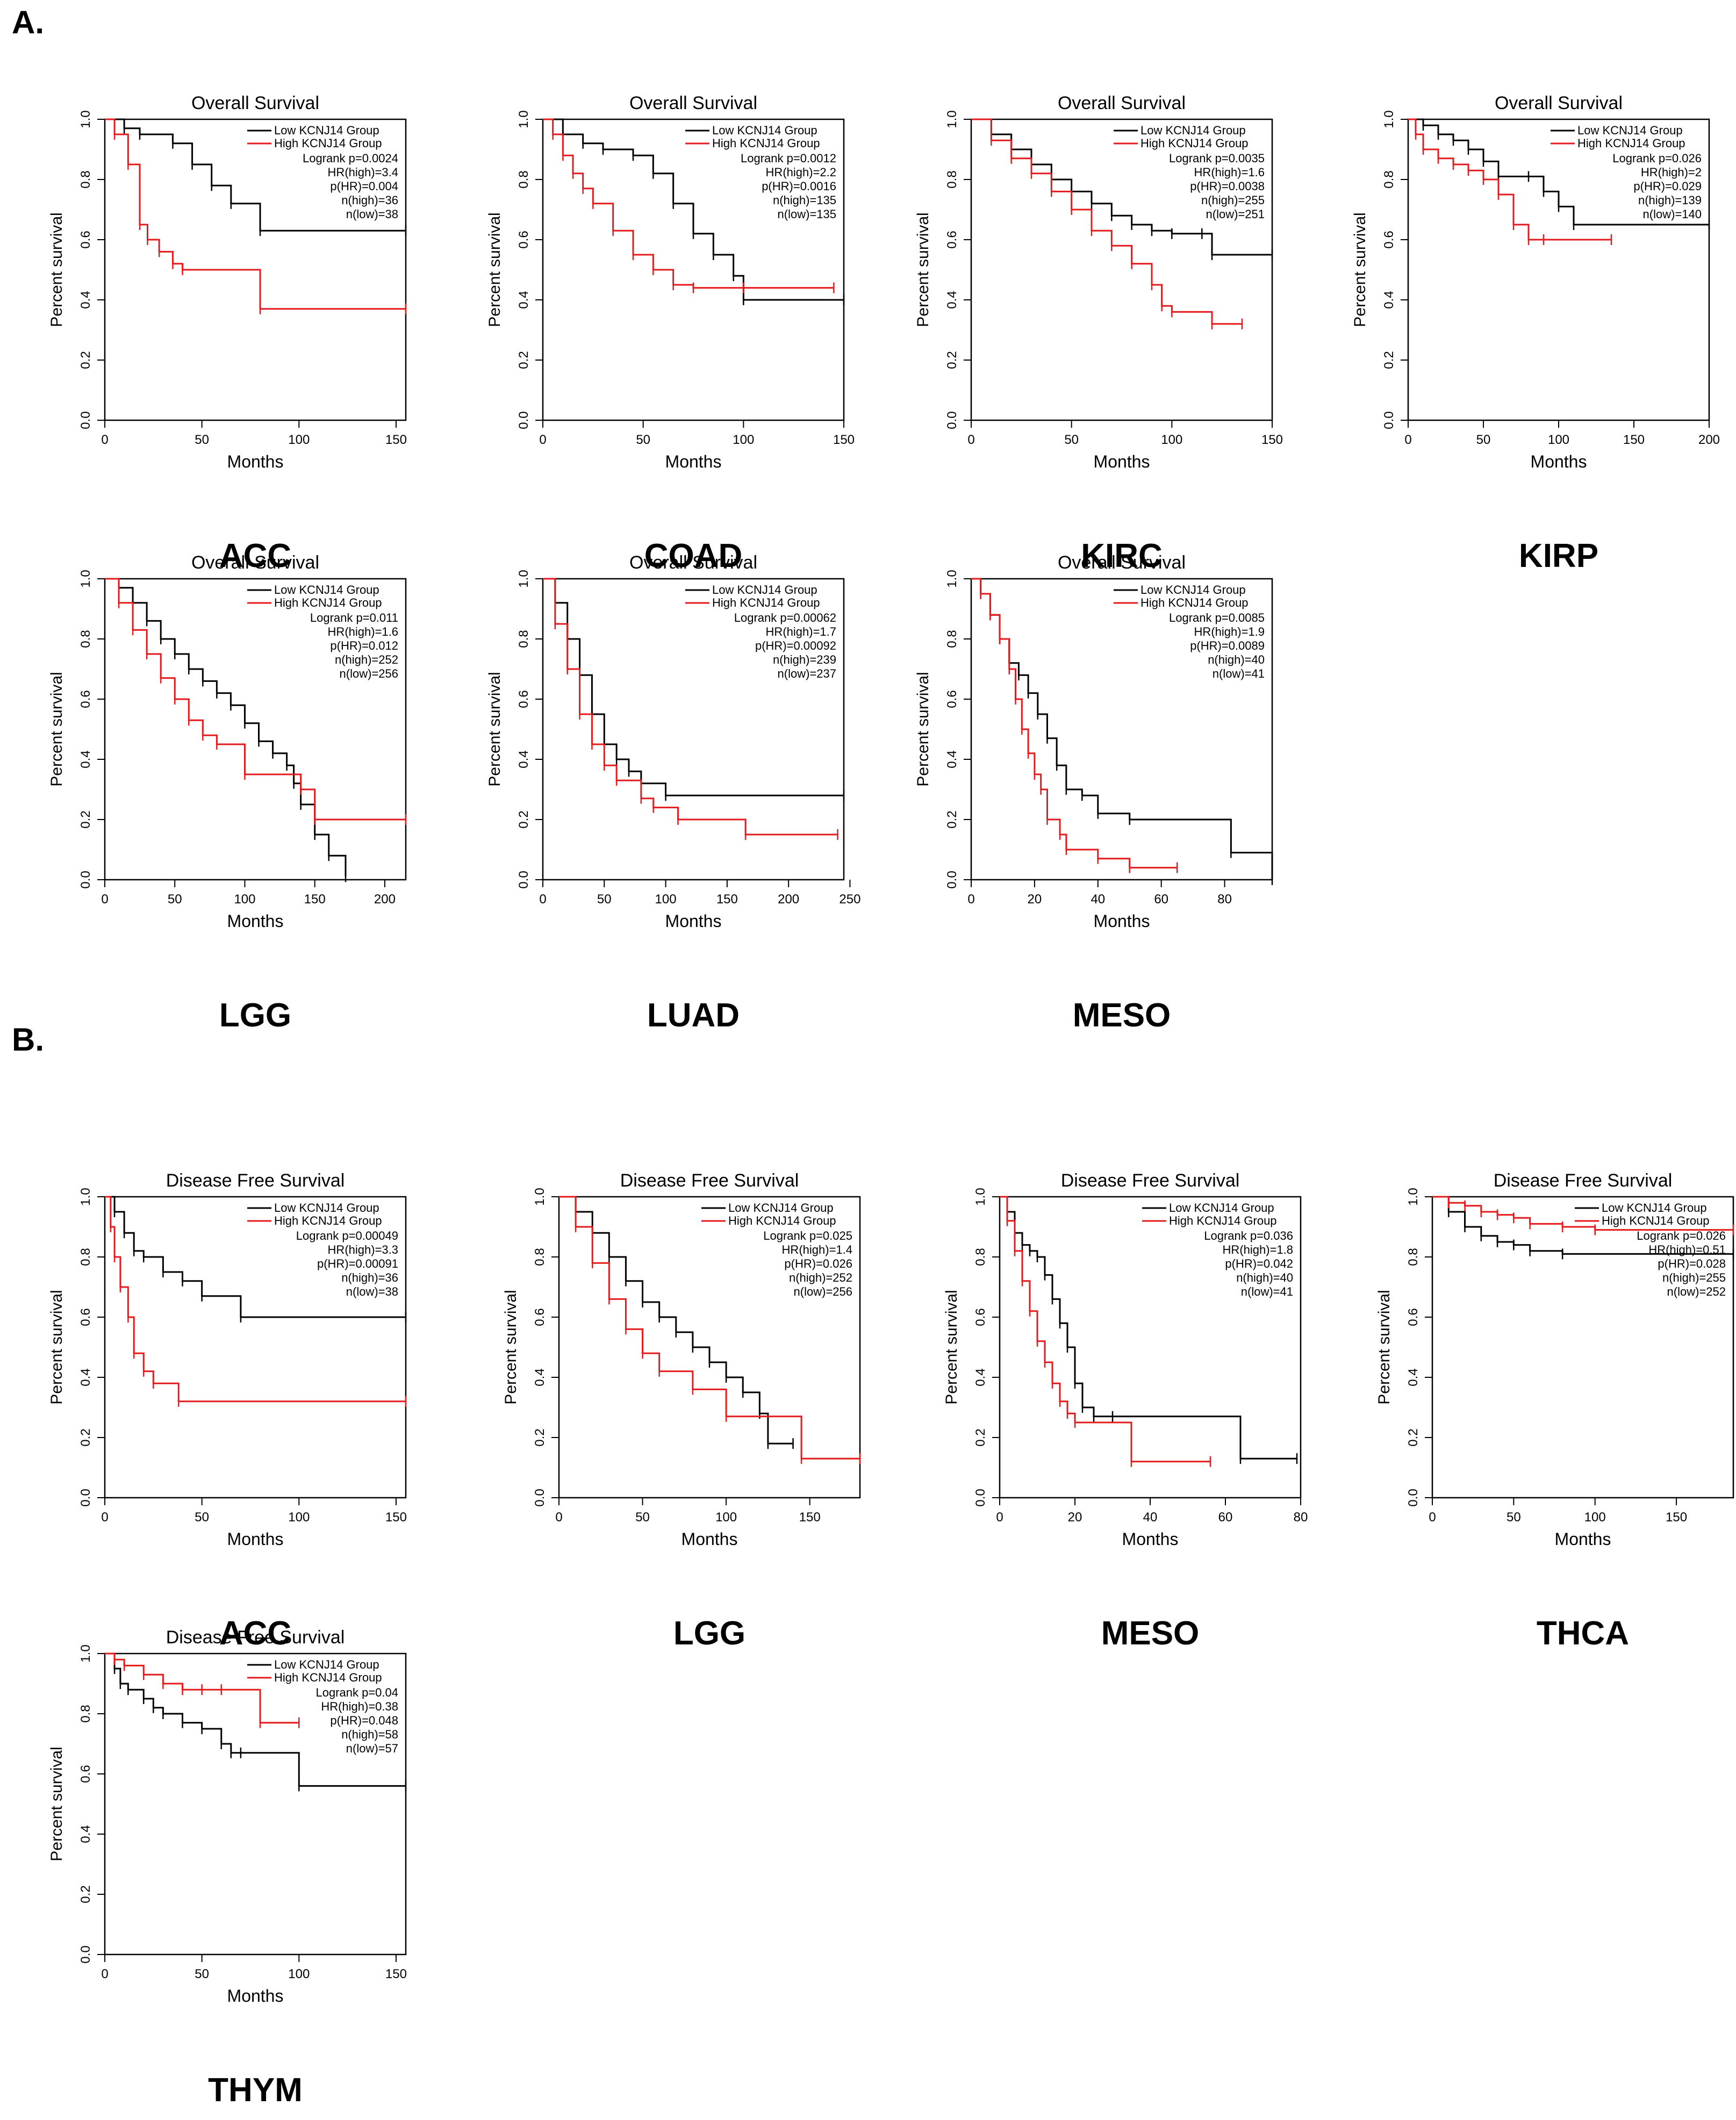 The width and height of the screenshot is (1736, 2120). Describe the element at coordinates (801, 172) in the screenshot. I see `stat-line: HR(high)=2.2` at that location.